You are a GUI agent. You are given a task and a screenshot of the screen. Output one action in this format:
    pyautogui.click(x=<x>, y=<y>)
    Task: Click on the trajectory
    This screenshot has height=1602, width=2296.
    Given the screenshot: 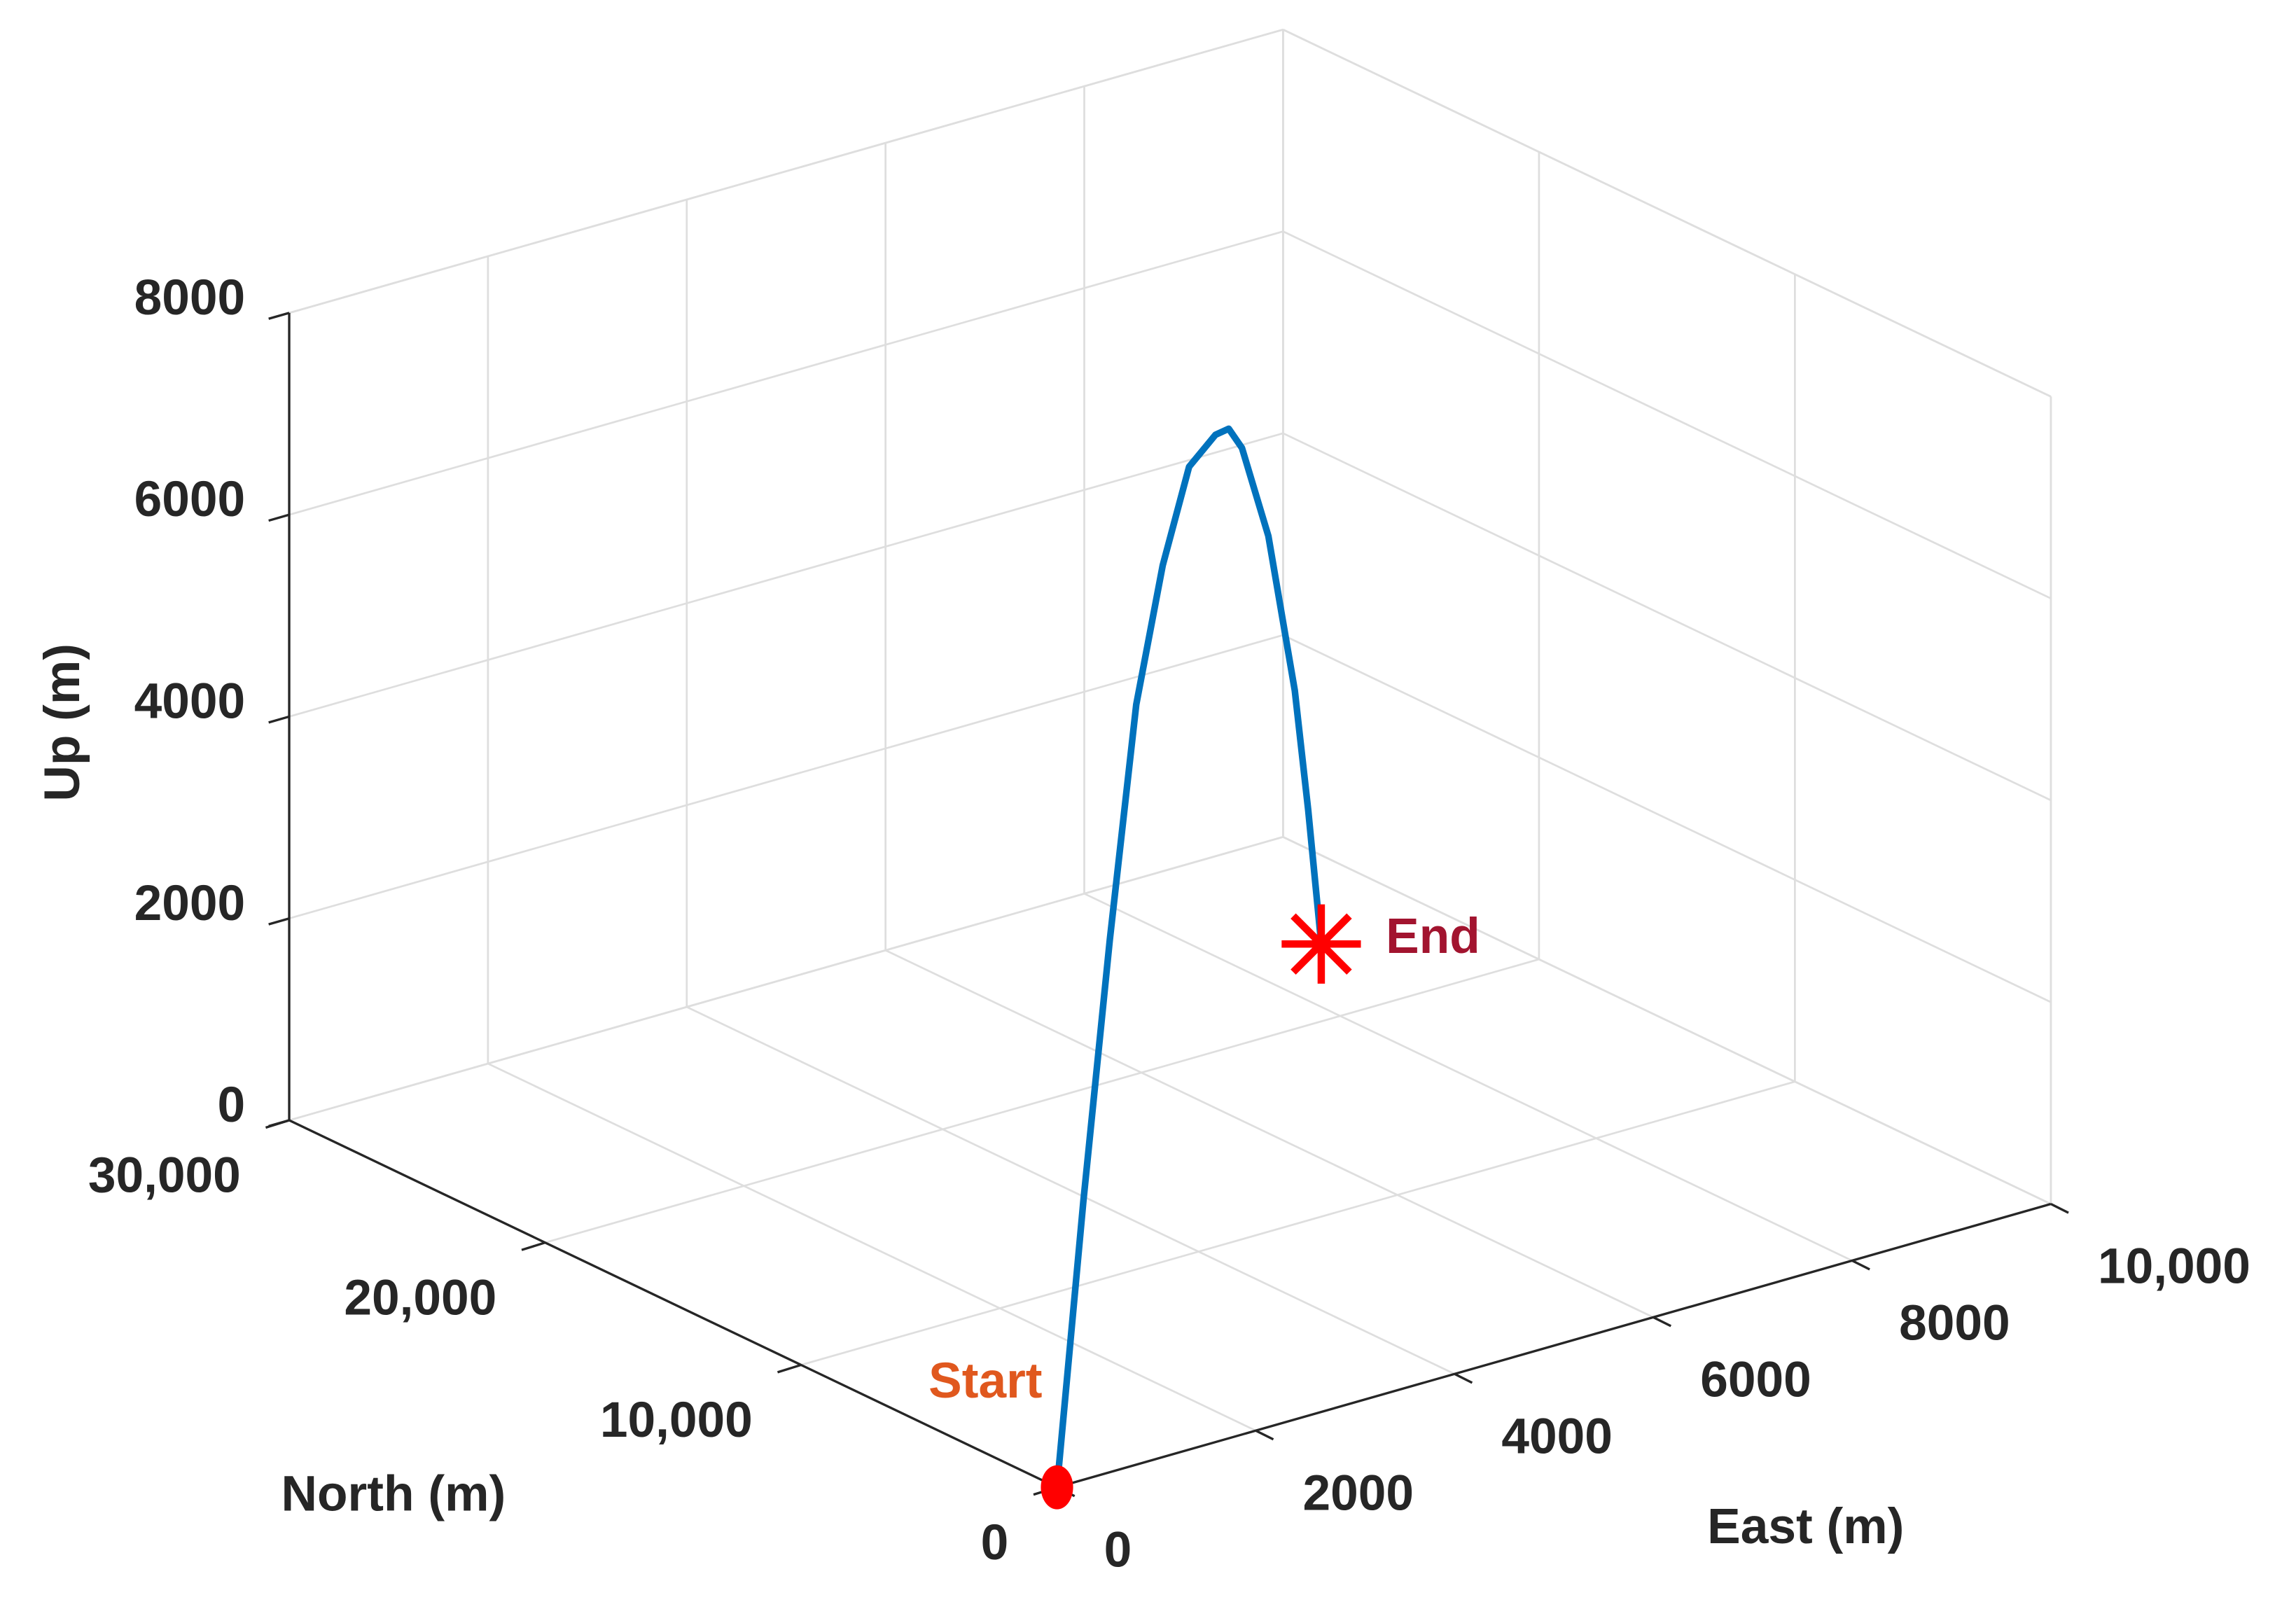 What is the action you would take?
    pyautogui.click(x=1189, y=958)
    